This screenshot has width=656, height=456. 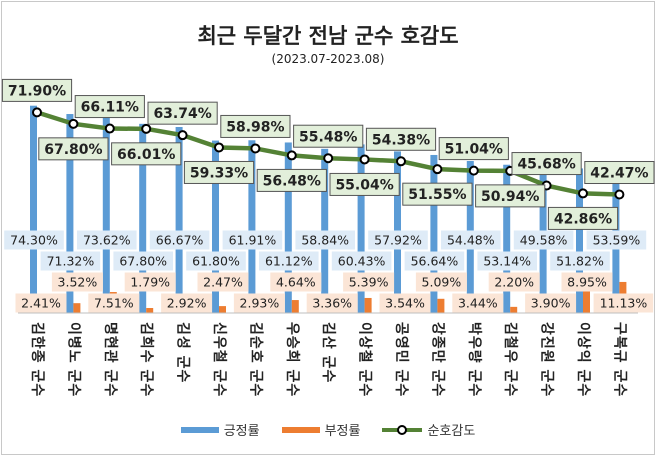 What do you see at coordinates (364, 360) in the screenshot?
I see `category-label: 이상철 군수` at bounding box center [364, 360].